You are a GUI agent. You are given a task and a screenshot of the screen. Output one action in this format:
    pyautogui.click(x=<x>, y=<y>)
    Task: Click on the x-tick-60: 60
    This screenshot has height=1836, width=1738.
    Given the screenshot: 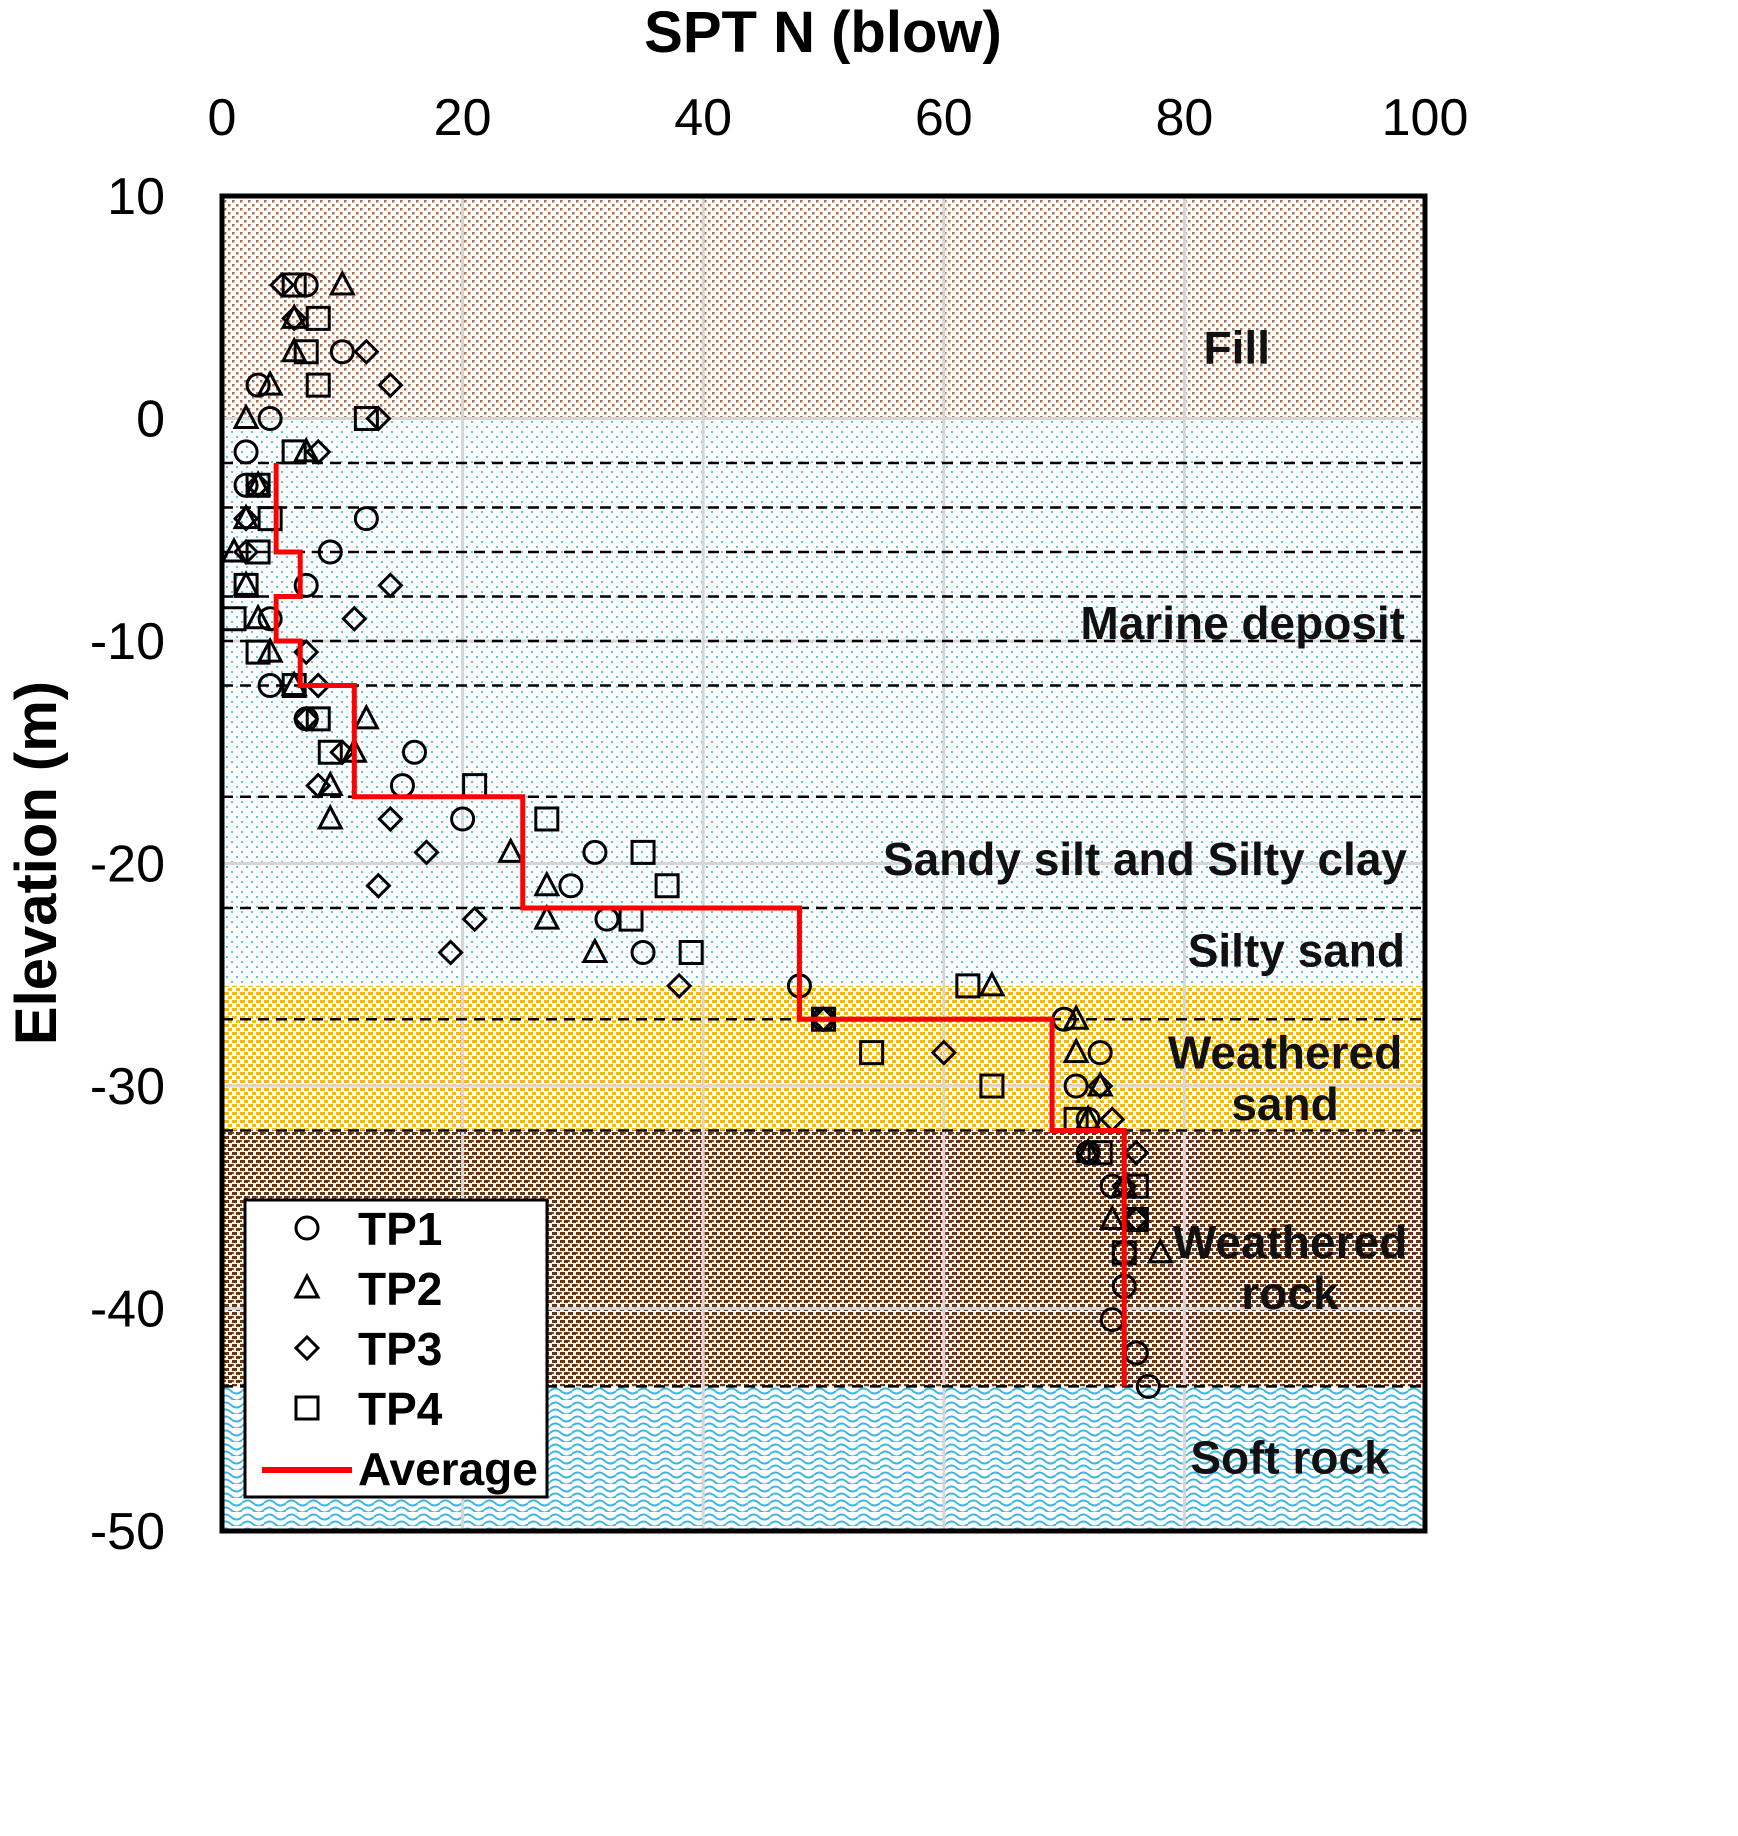 What is the action you would take?
    pyautogui.click(x=944, y=118)
    